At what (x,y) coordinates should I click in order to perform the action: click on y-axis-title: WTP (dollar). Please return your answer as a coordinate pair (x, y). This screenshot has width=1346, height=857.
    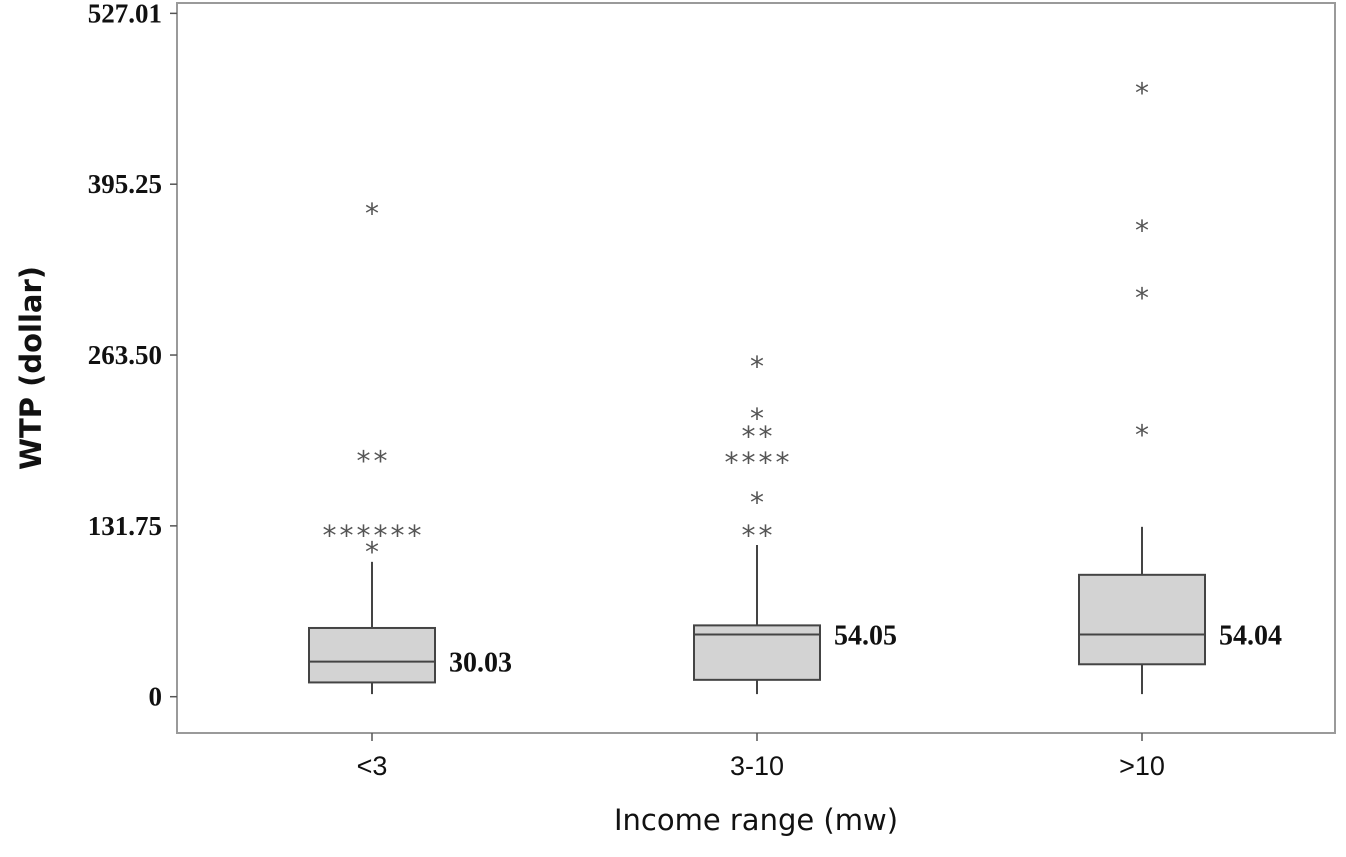
    Looking at the image, I should click on (31, 368).